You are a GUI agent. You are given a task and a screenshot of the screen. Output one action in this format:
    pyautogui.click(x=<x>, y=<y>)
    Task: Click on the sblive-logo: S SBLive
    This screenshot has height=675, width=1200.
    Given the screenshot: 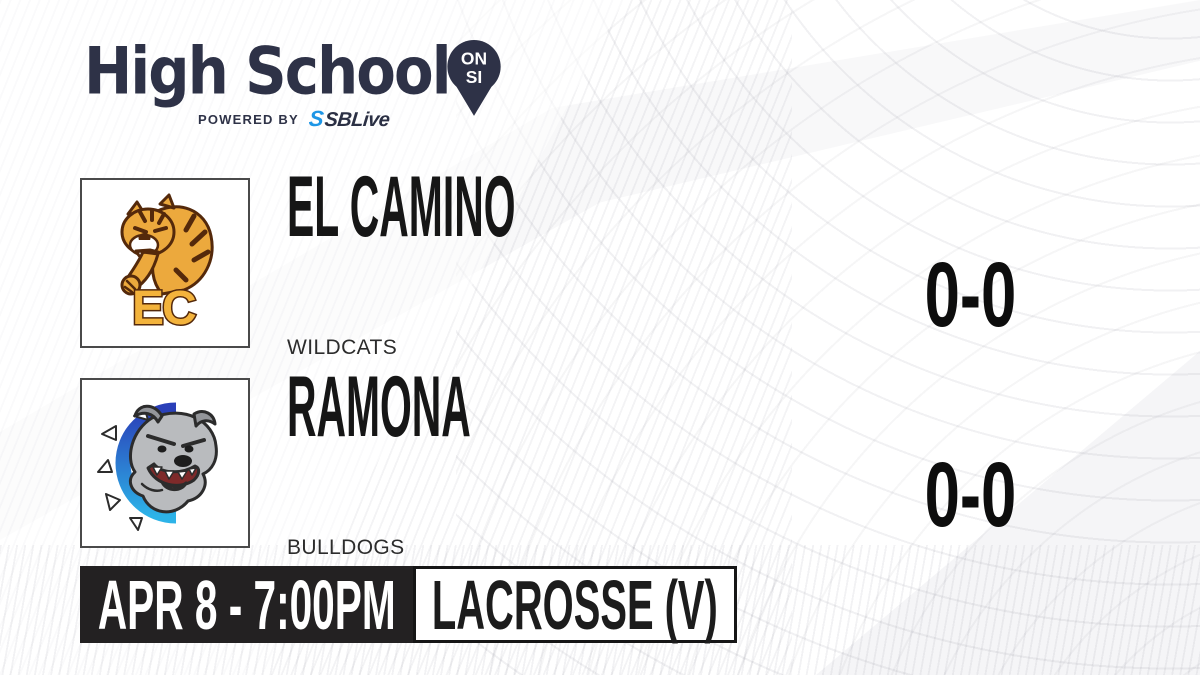 What is the action you would take?
    pyautogui.click(x=349, y=118)
    